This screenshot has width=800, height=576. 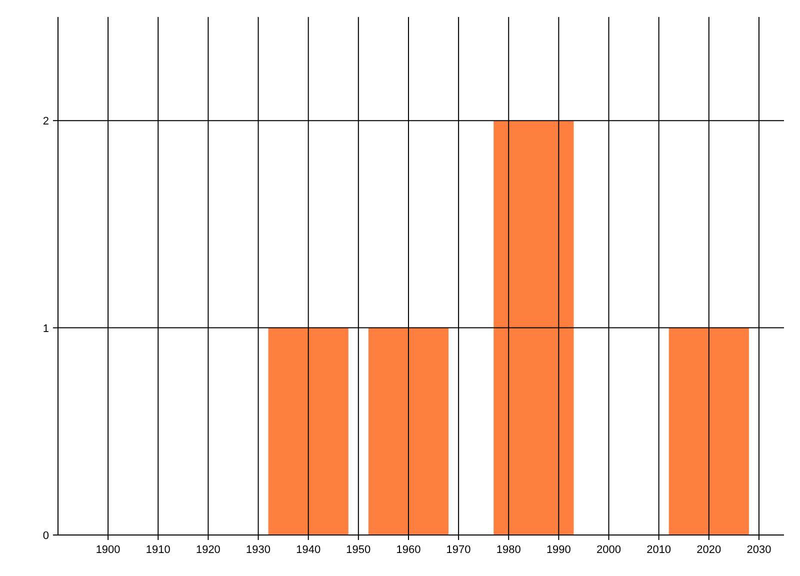 I want to click on x-tick-label: 1920, so click(x=208, y=550).